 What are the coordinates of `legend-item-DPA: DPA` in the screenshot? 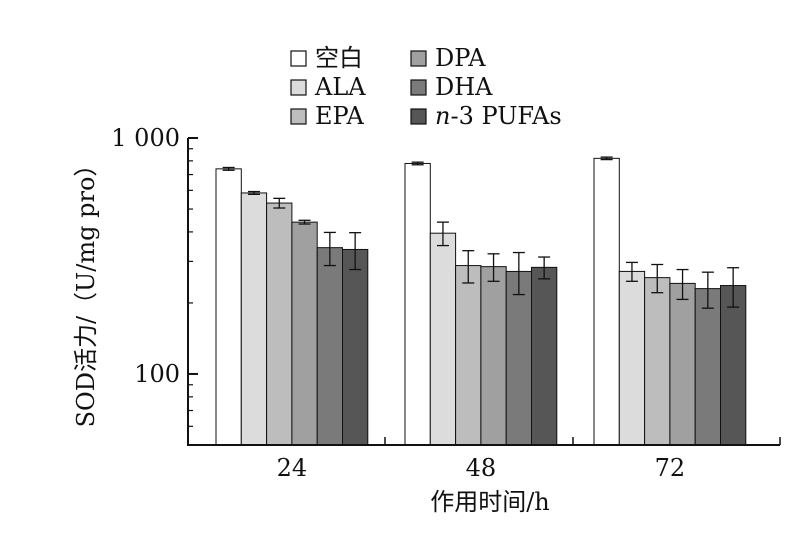 It's located at (448, 58).